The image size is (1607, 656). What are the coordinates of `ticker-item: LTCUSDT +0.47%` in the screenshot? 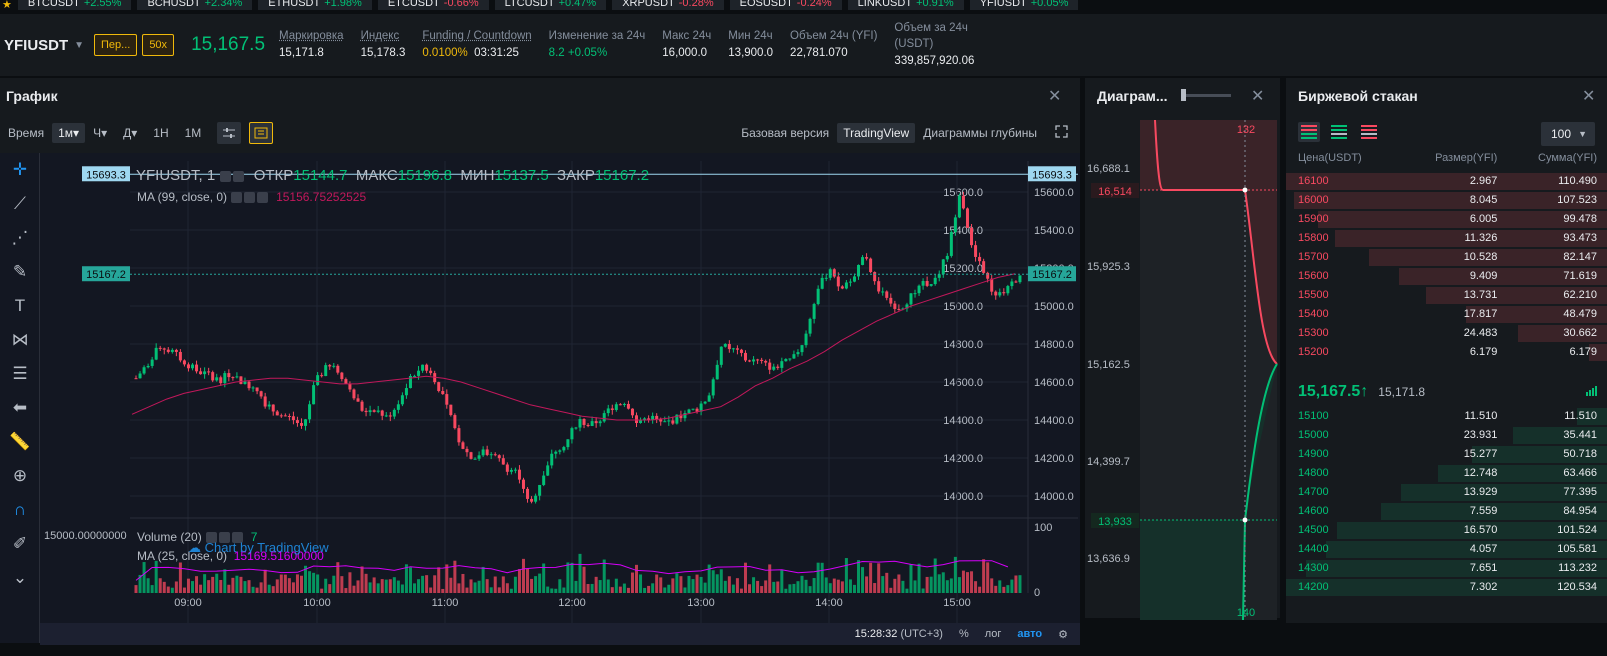 It's located at (550, 5).